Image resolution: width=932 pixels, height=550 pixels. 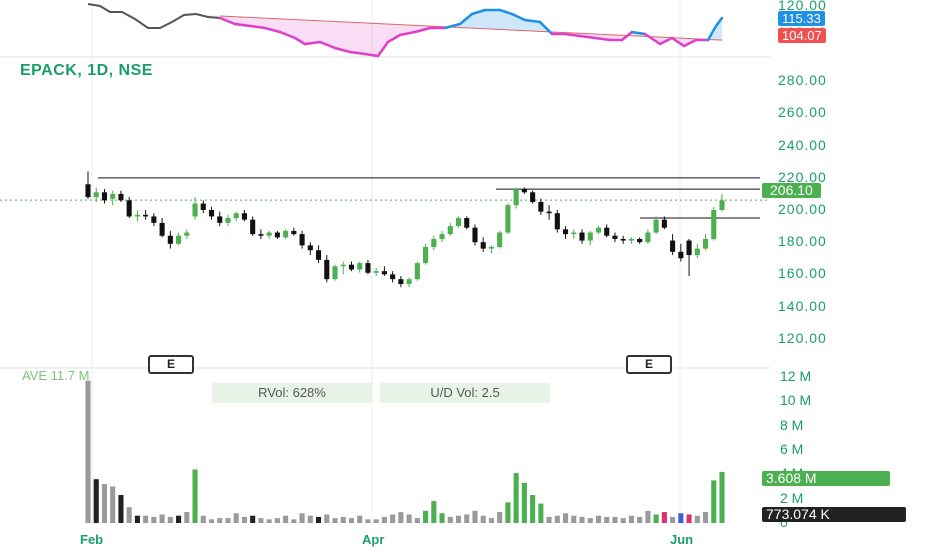 I want to click on candlestick-series, so click(x=405, y=229).